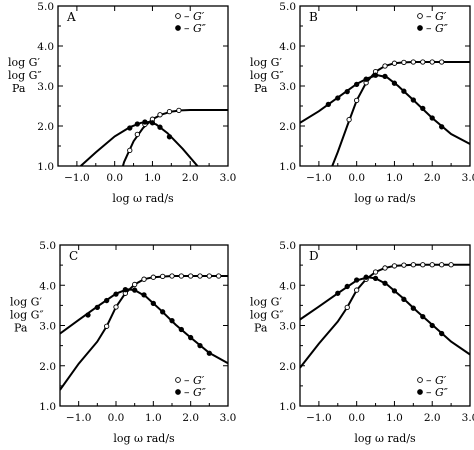  I want to click on y-tick-label: 2.0, so click(287, 367).